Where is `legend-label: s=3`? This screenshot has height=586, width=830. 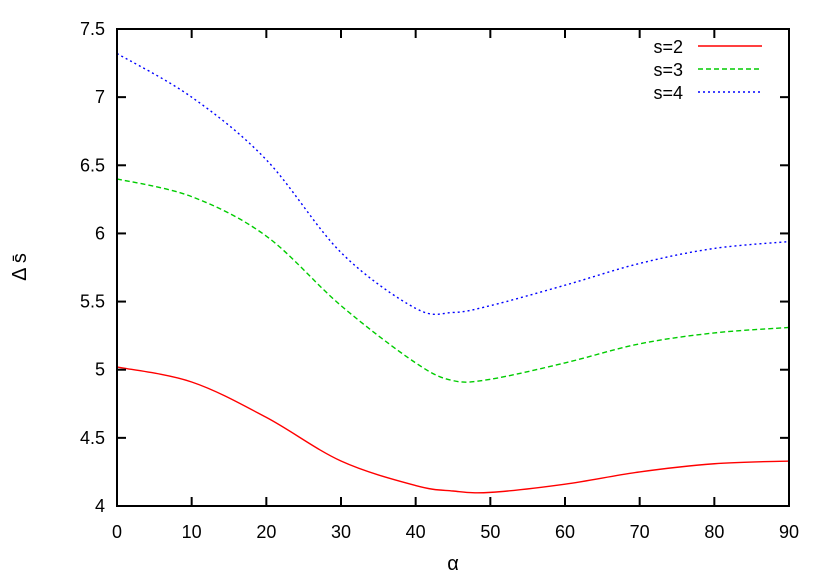 legend-label: s=3 is located at coordinates (668, 70).